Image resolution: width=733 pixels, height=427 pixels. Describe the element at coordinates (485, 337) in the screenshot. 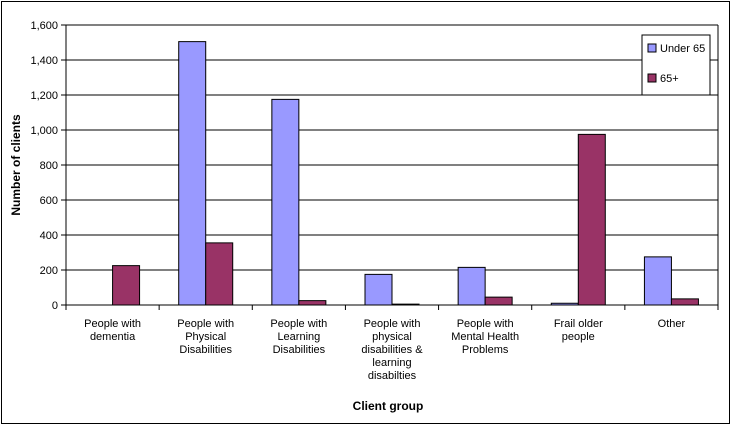

I see `x-category-label: People with Mental Health Problems` at that location.